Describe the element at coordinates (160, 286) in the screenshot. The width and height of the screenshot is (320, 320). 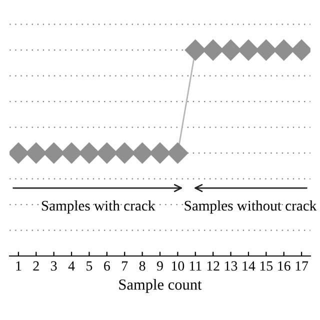
I see `x-axis-title: Sample count` at that location.